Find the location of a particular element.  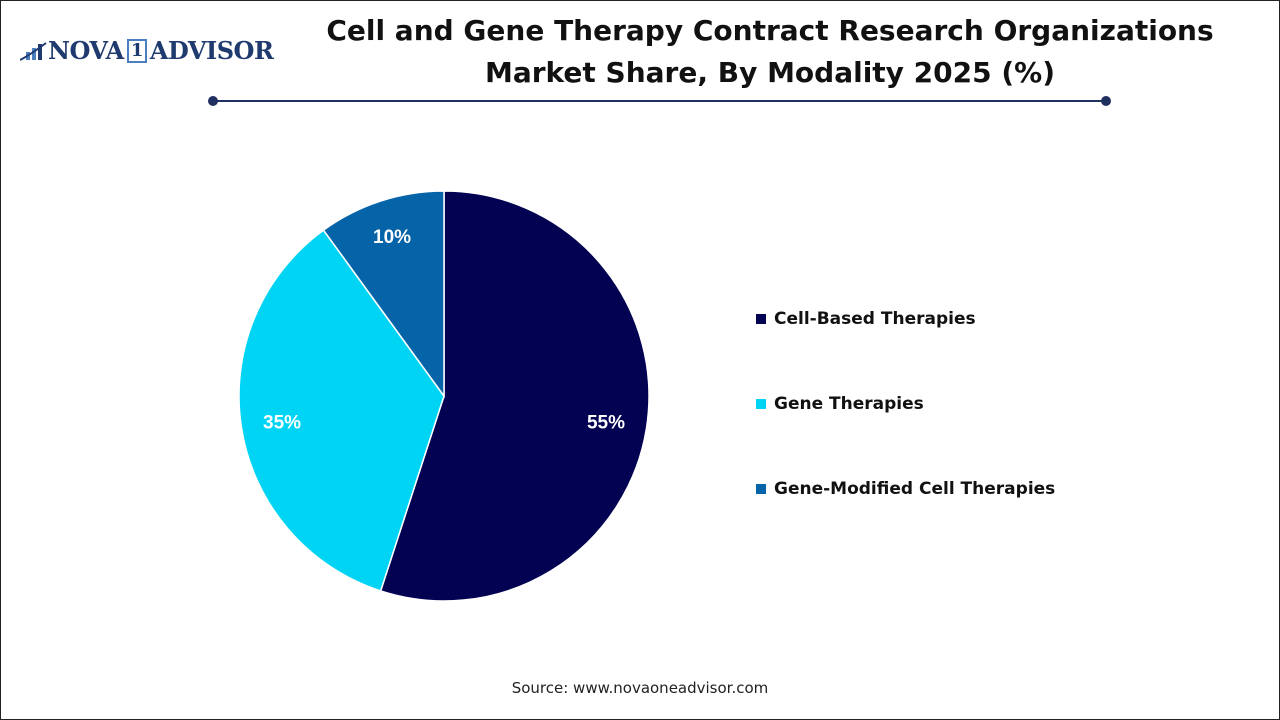

legend-item: Gene-Modified Cell Therapies is located at coordinates (905, 489).